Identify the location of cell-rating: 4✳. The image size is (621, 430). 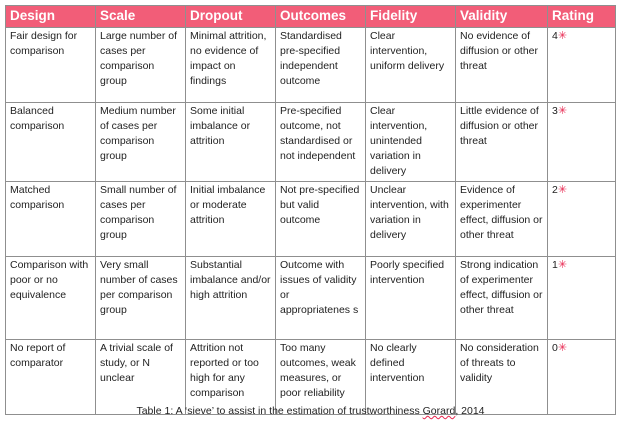
(581, 65).